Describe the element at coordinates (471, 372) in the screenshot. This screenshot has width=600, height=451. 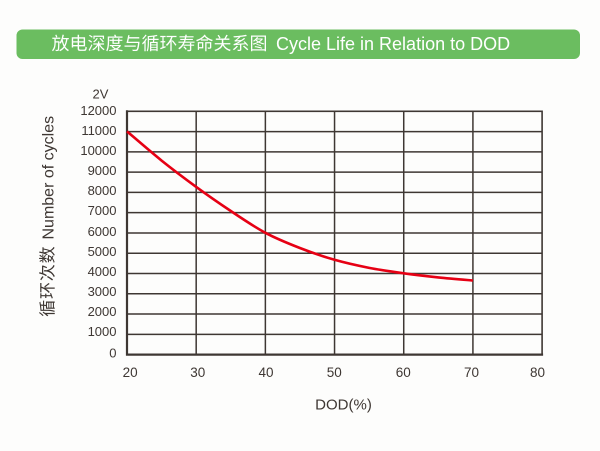
I see `svg-text: 70` at that location.